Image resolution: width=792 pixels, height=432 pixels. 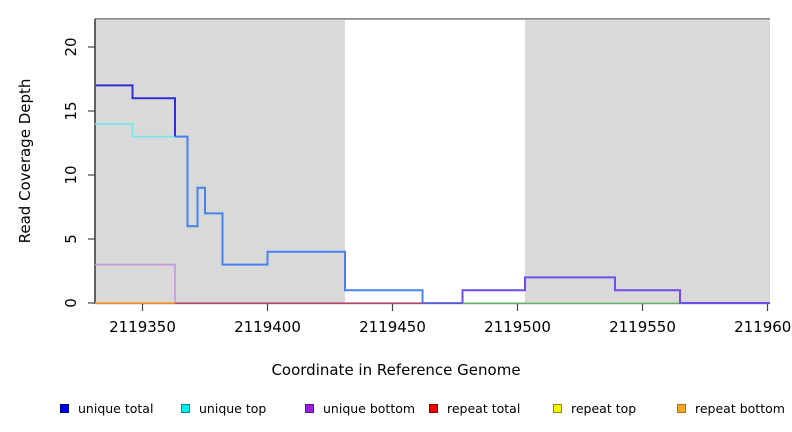 What do you see at coordinates (135, 110) in the screenshot?
I see `series-step-line-unique-total-dark` at bounding box center [135, 110].